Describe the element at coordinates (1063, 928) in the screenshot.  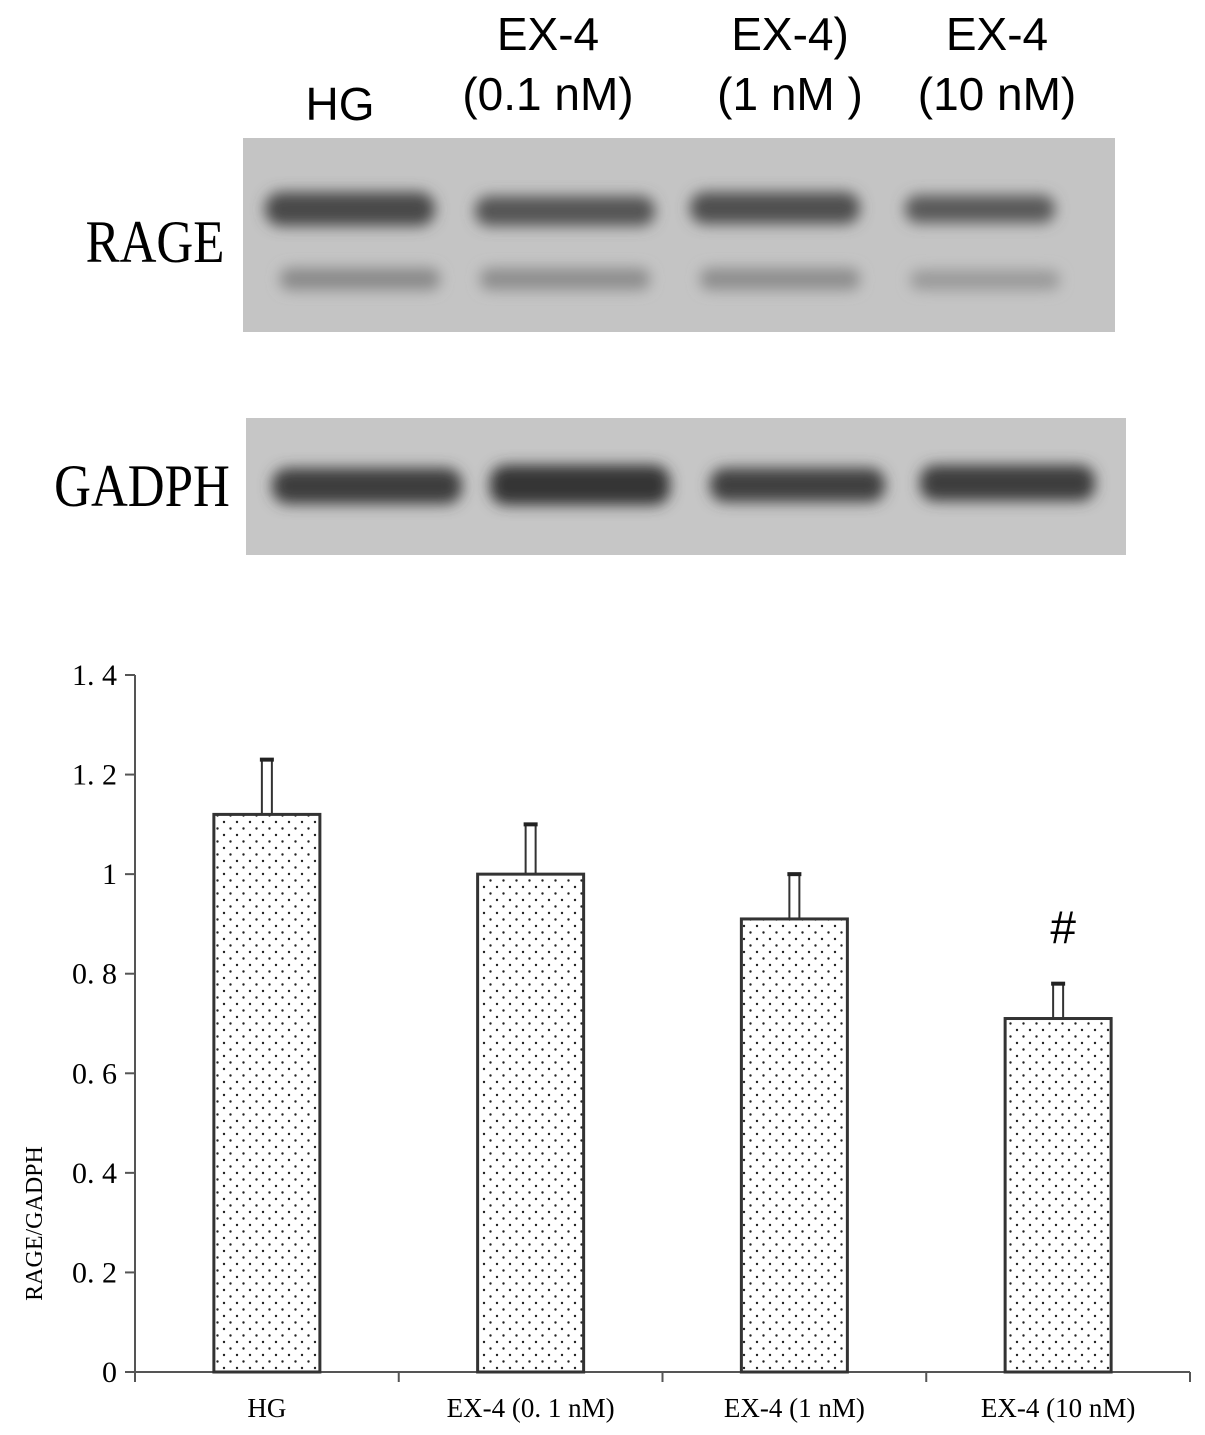
I see `annotation: #` at that location.